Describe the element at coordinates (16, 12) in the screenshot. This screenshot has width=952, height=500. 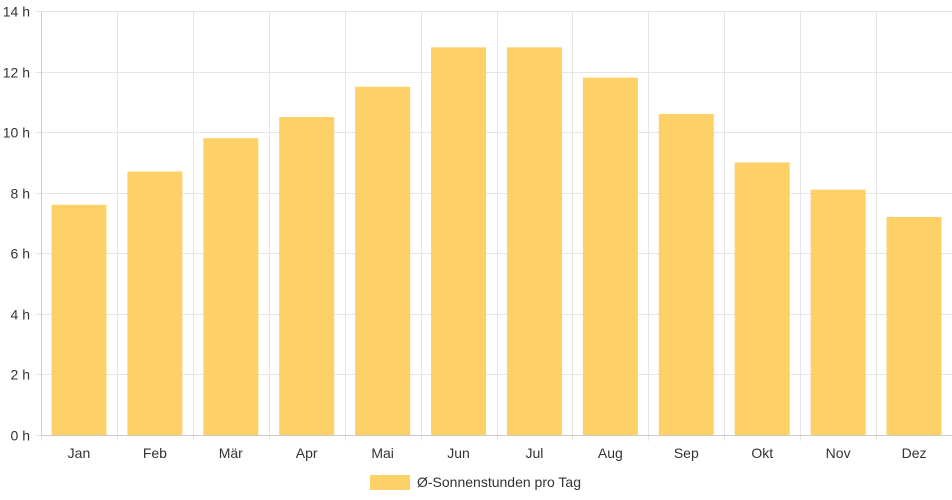
I see `y-tick-label: 14 h` at that location.